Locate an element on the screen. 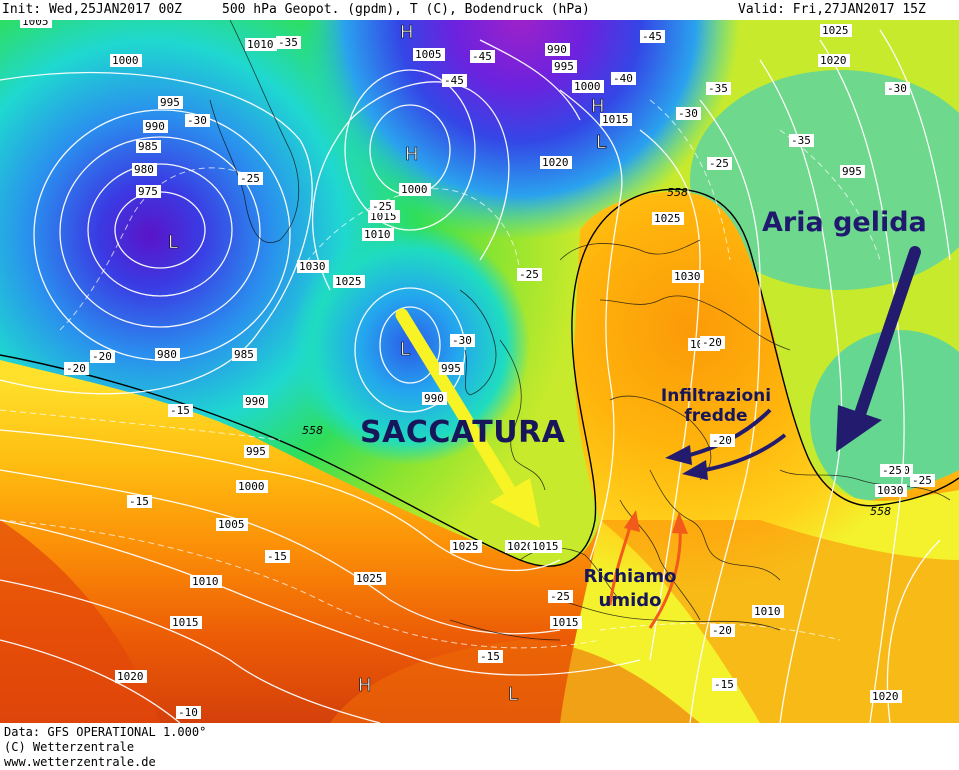 This screenshot has height=770, width=959. temperature-label: -20 is located at coordinates (102, 356).